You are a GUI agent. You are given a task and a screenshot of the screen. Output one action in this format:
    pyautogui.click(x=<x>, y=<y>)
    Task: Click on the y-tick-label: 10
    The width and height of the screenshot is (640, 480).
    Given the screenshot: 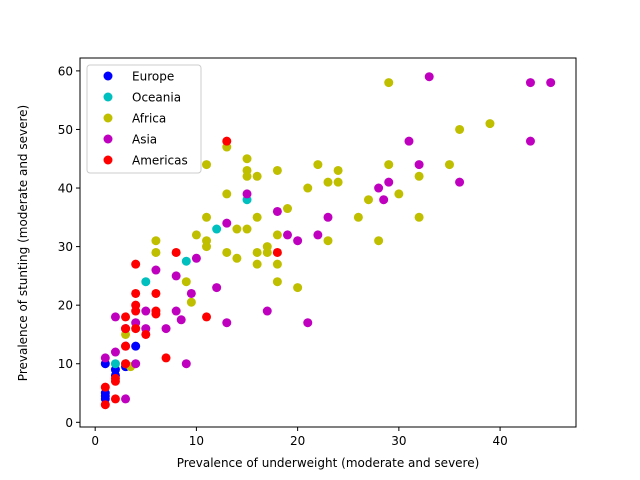 What is the action you would take?
    pyautogui.click(x=65, y=364)
    